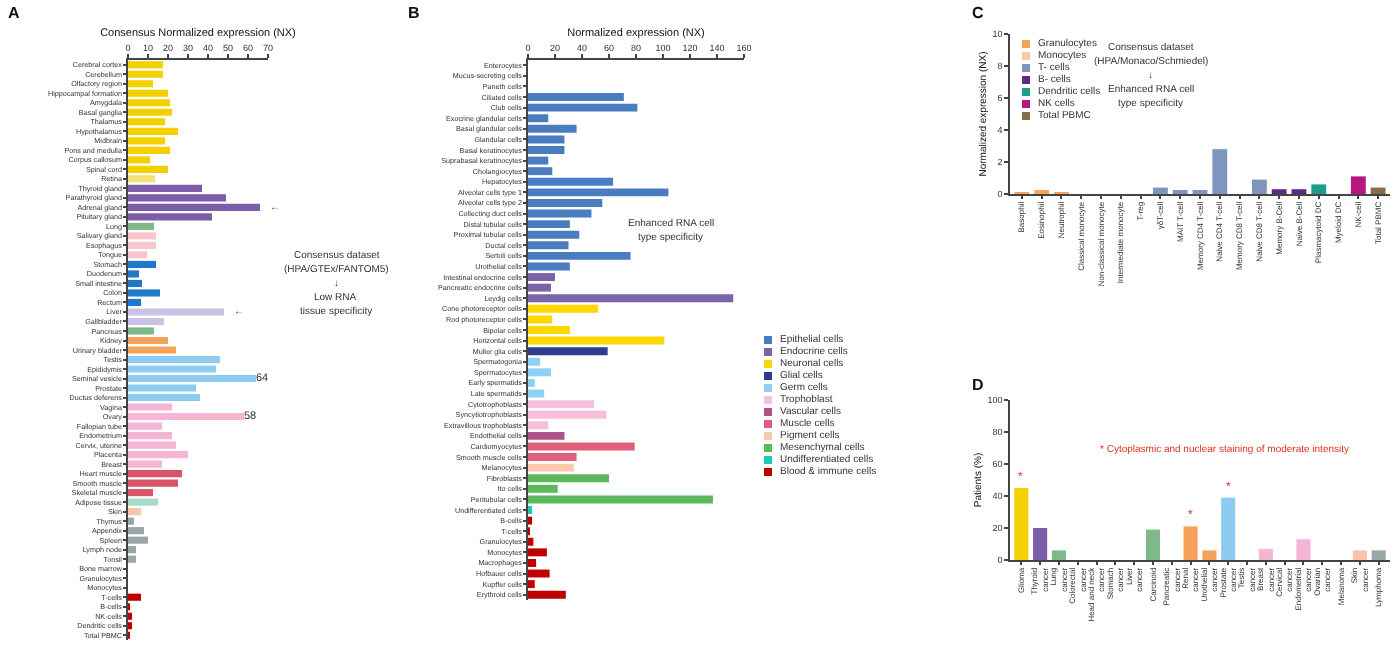 The width and height of the screenshot is (1400, 652). What do you see at coordinates (978, 13) in the screenshot?
I see `chart-title: C` at bounding box center [978, 13].